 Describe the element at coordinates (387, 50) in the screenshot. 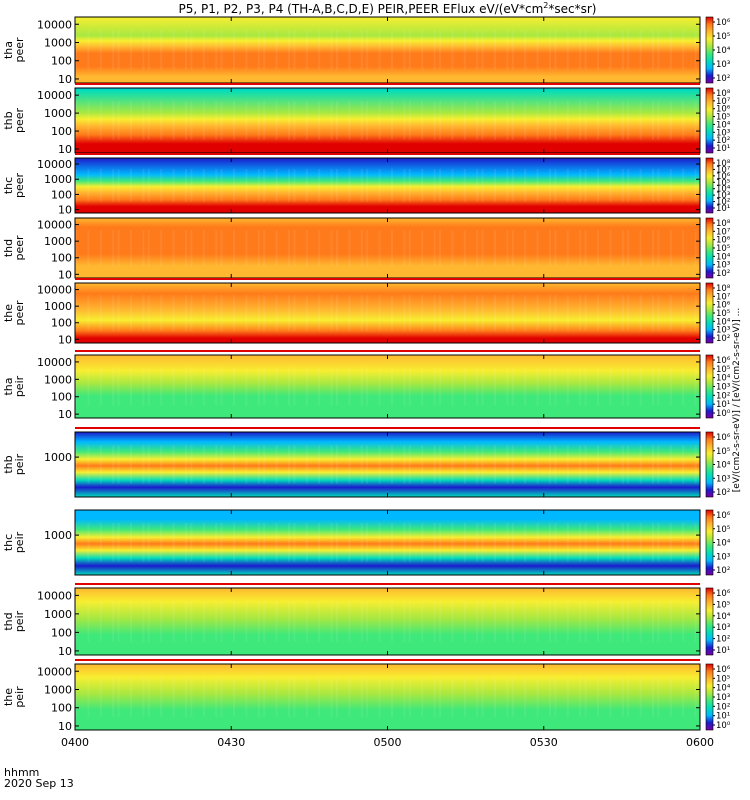

I see `spectrogram-tha-peer` at that location.